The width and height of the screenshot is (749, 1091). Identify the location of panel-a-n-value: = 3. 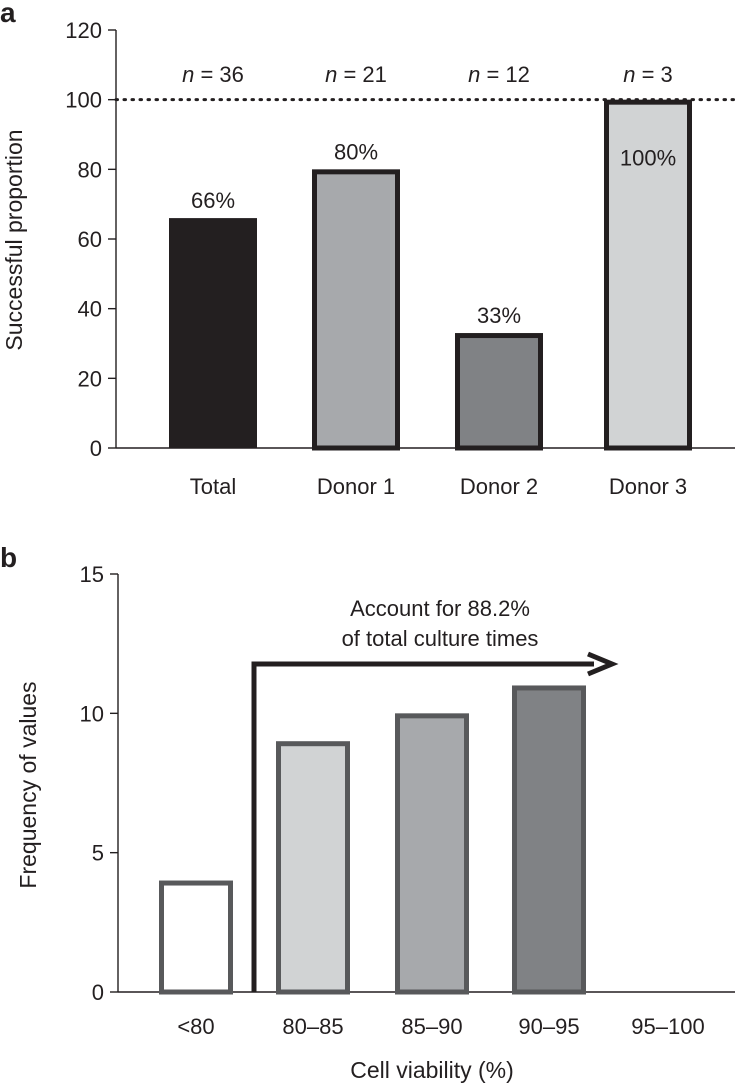
(653, 74).